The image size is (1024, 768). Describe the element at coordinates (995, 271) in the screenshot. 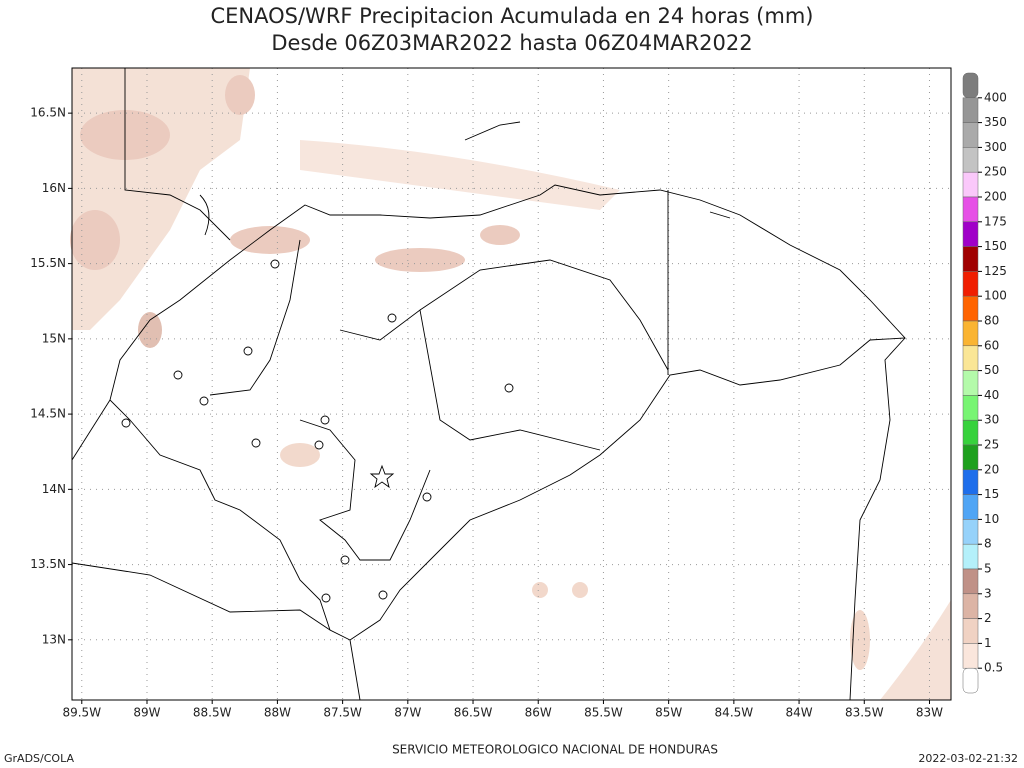

I see `colorbar-label: 125` at that location.